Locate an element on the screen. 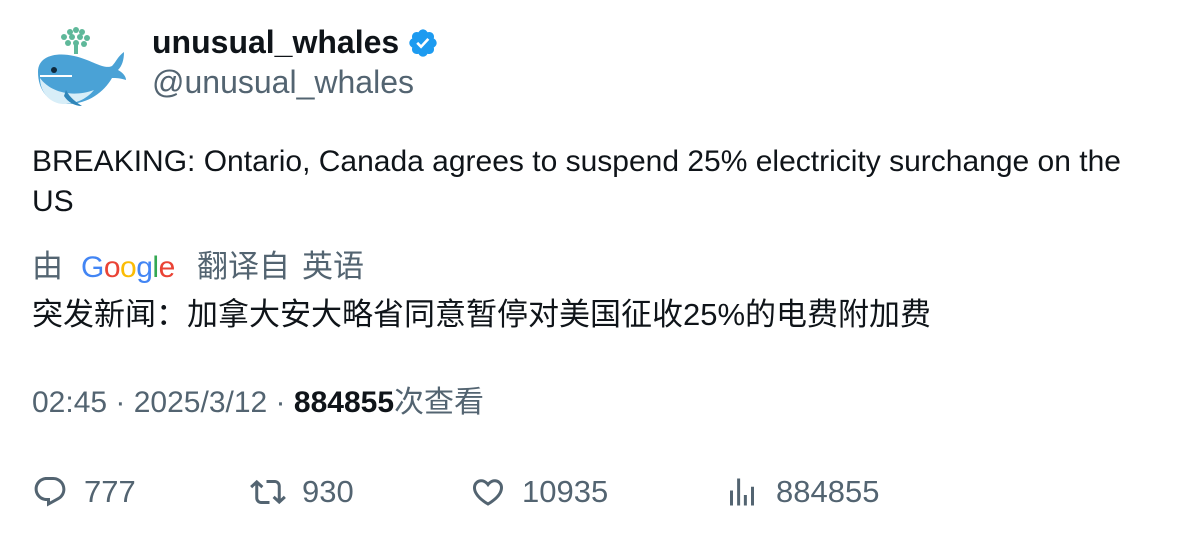 The height and width of the screenshot is (538, 1196). display-name: unusual_whales is located at coordinates (276, 42).